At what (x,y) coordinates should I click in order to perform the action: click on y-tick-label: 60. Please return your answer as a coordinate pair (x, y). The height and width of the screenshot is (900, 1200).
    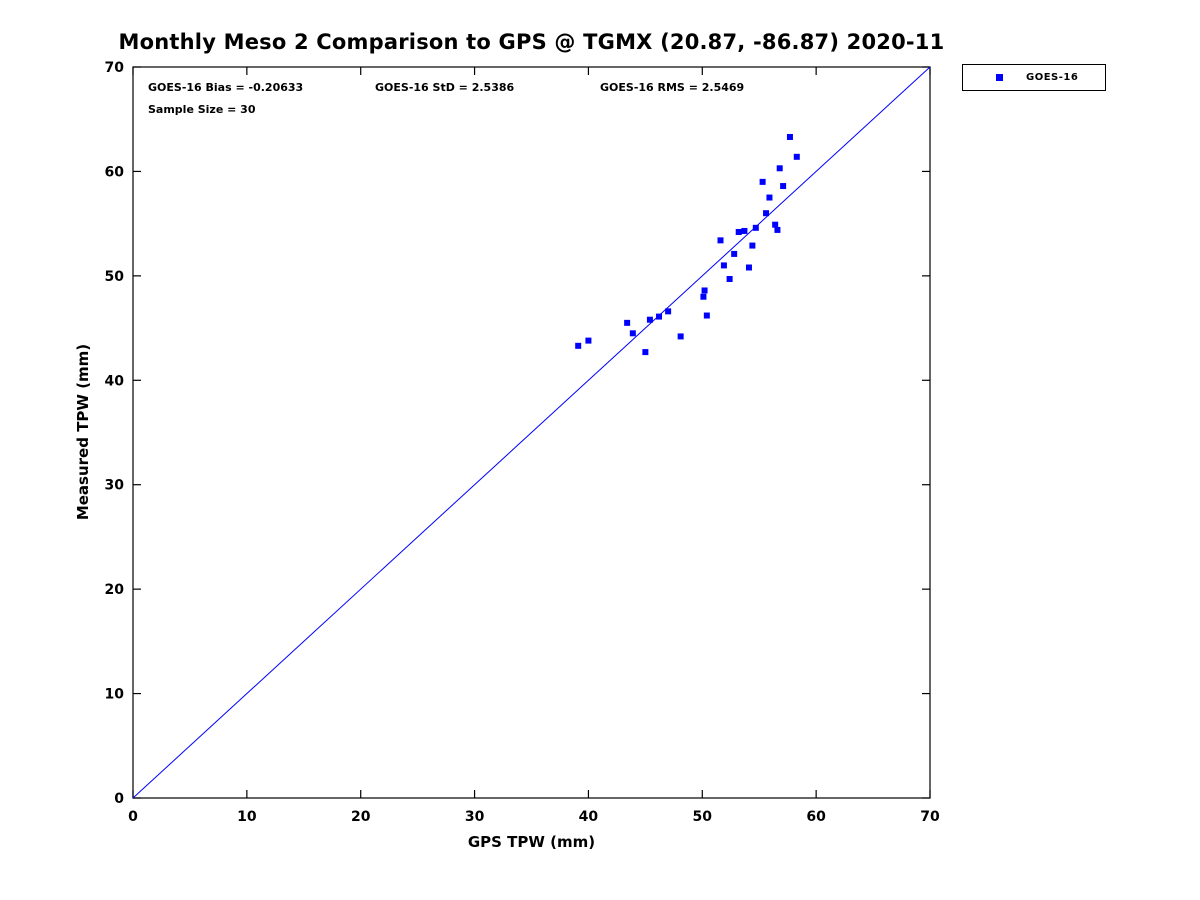
    Looking at the image, I should click on (115, 172).